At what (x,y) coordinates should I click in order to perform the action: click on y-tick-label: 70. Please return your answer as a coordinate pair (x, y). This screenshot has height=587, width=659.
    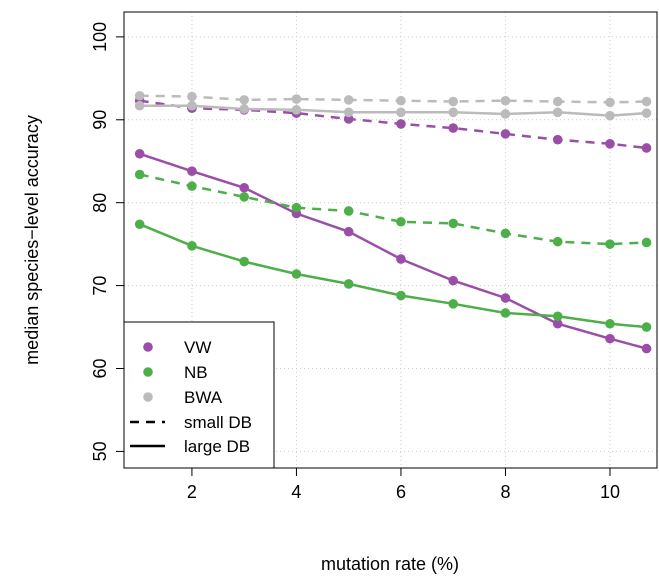
    Looking at the image, I should click on (100, 286).